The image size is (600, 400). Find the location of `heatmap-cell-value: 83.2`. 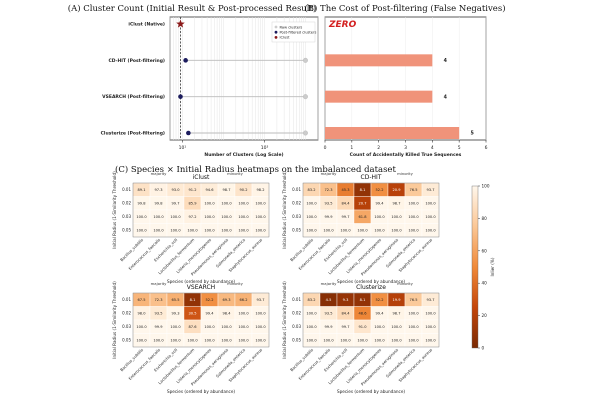

heatmap-cell-value: 83.2 is located at coordinates (311, 190).